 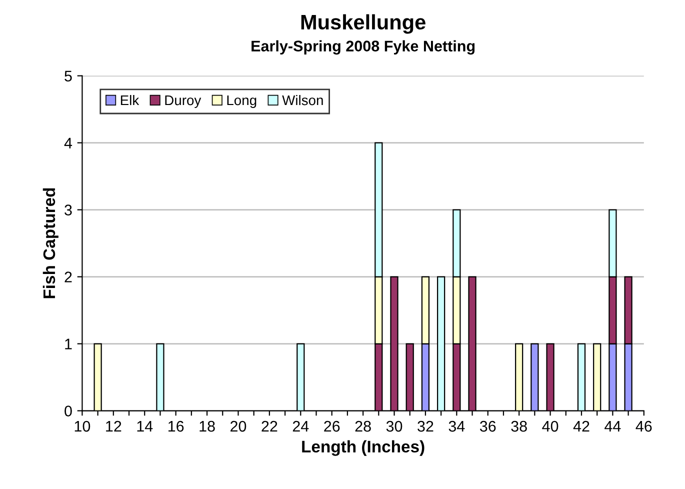 I want to click on x-tick-label: 46, so click(x=644, y=426).